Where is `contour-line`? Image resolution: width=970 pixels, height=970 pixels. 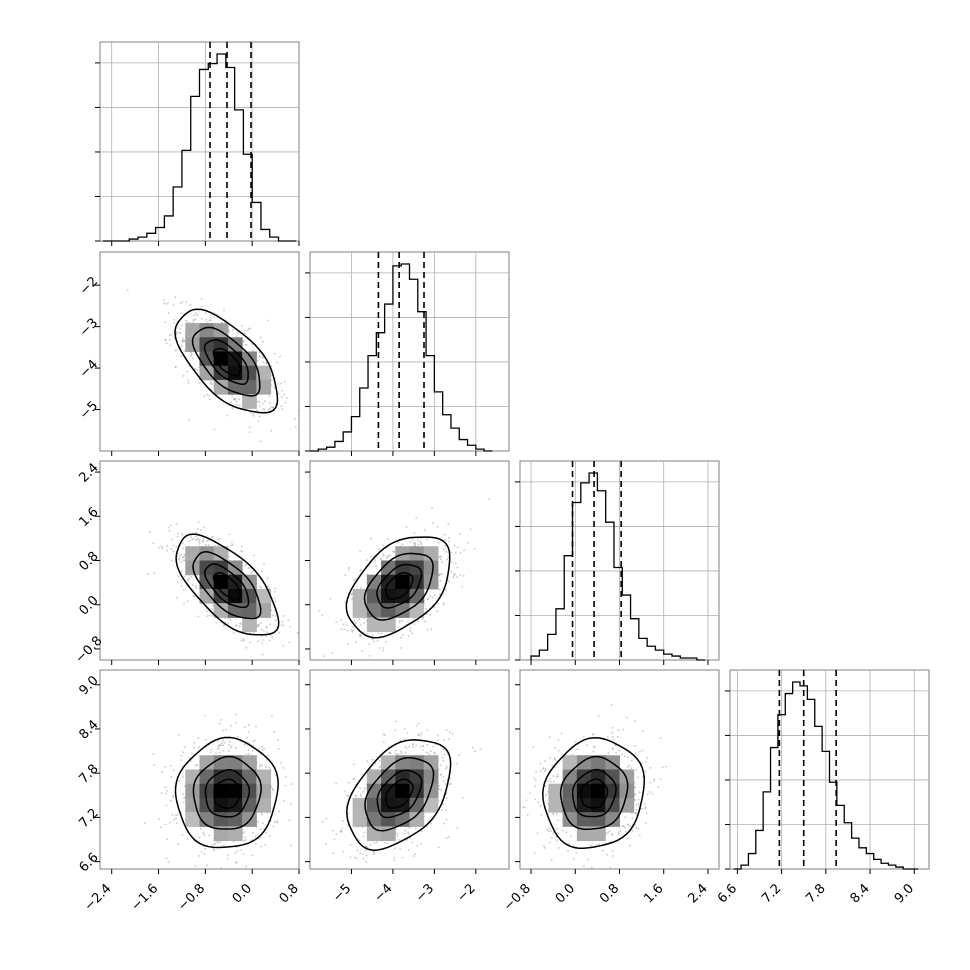
contour-line is located at coordinates (226, 585).